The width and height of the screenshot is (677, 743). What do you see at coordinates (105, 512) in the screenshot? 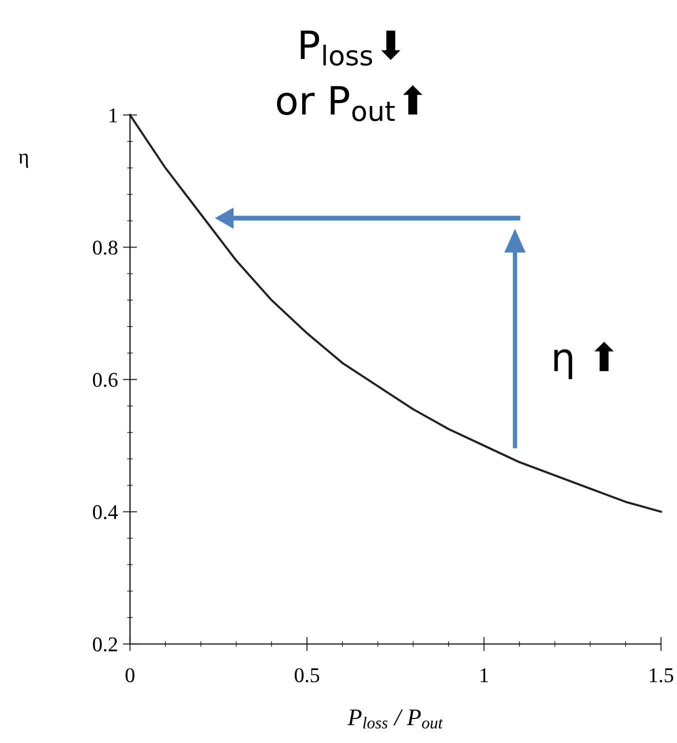
I see `y-tick-label: 0.4` at bounding box center [105, 512].